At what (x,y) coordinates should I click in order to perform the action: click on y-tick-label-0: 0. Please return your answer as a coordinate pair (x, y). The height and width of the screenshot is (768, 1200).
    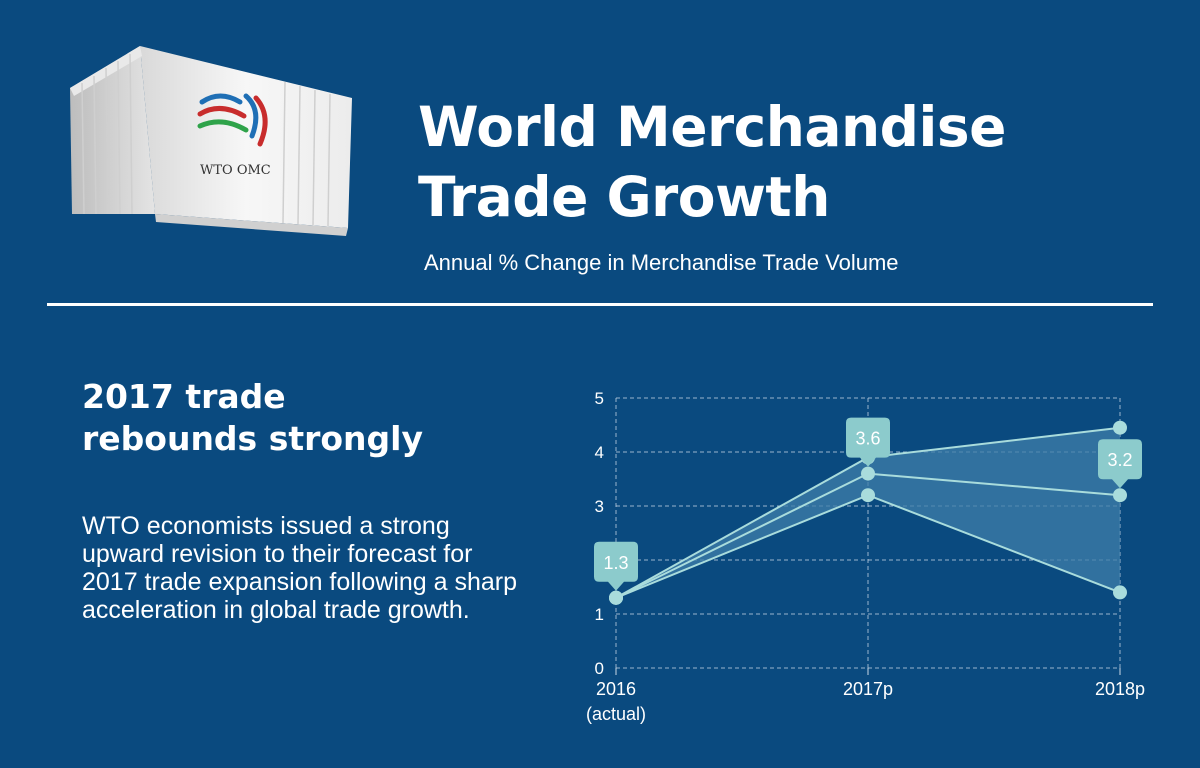
    Looking at the image, I should click on (599, 668).